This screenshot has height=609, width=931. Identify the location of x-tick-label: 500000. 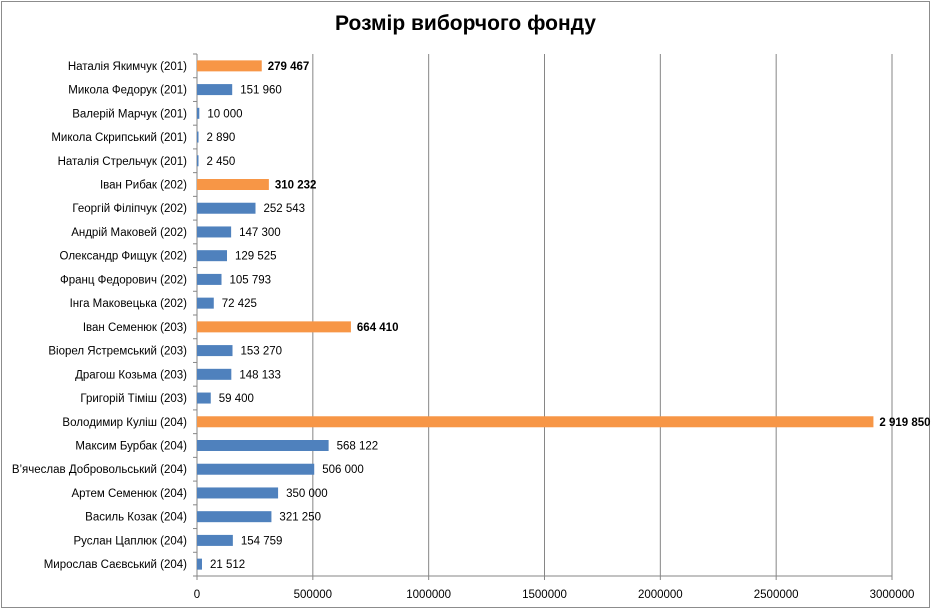
(313, 595).